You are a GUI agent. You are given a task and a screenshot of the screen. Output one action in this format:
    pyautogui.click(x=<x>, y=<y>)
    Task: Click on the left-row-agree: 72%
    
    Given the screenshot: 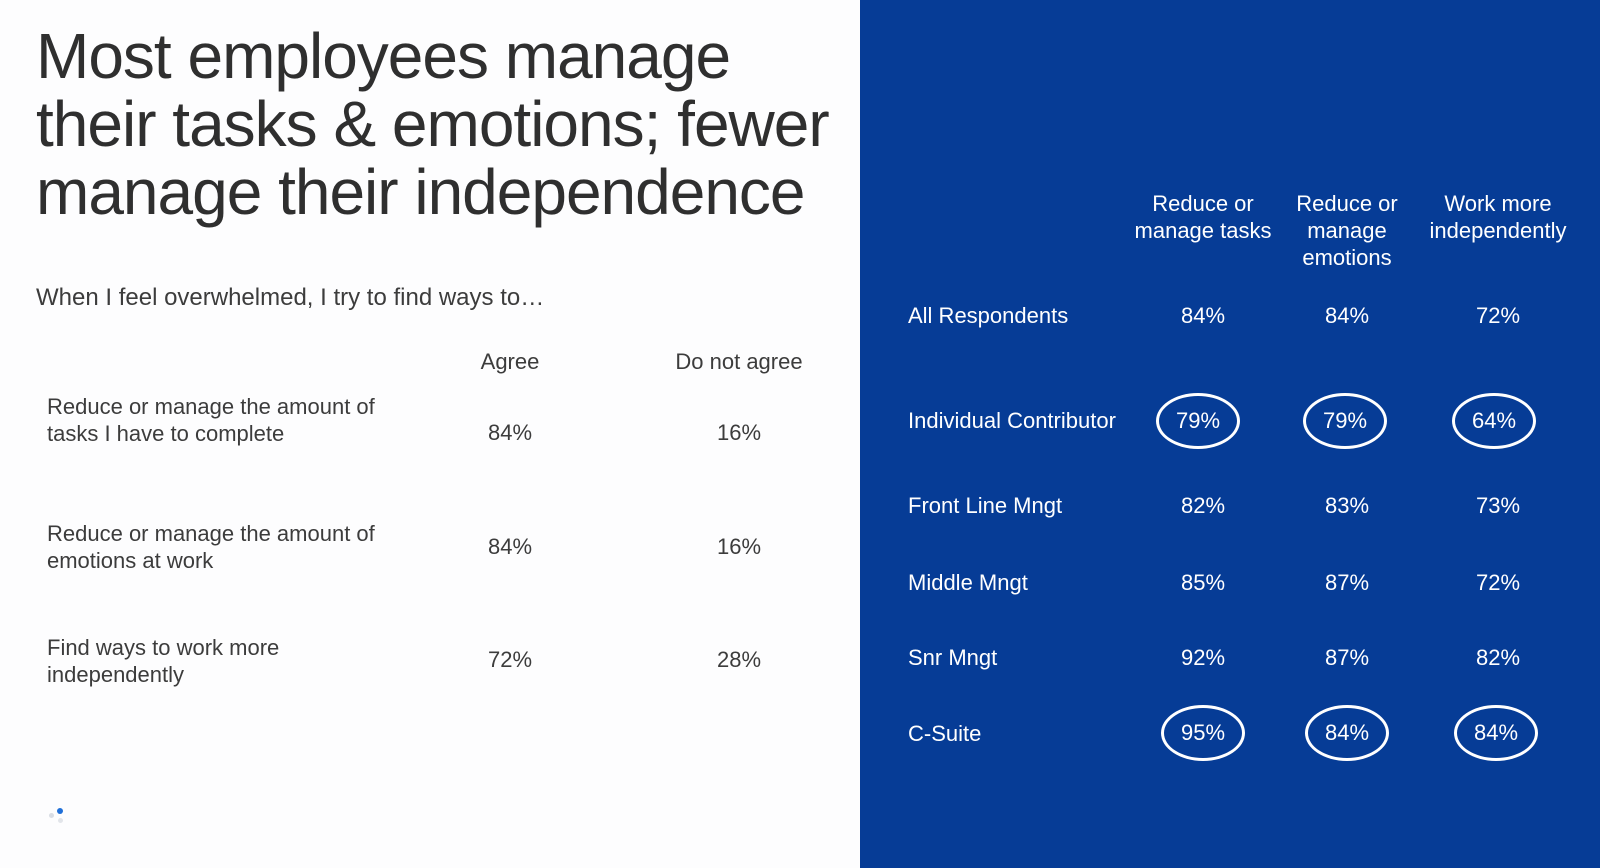 What is the action you would take?
    pyautogui.click(x=510, y=659)
    